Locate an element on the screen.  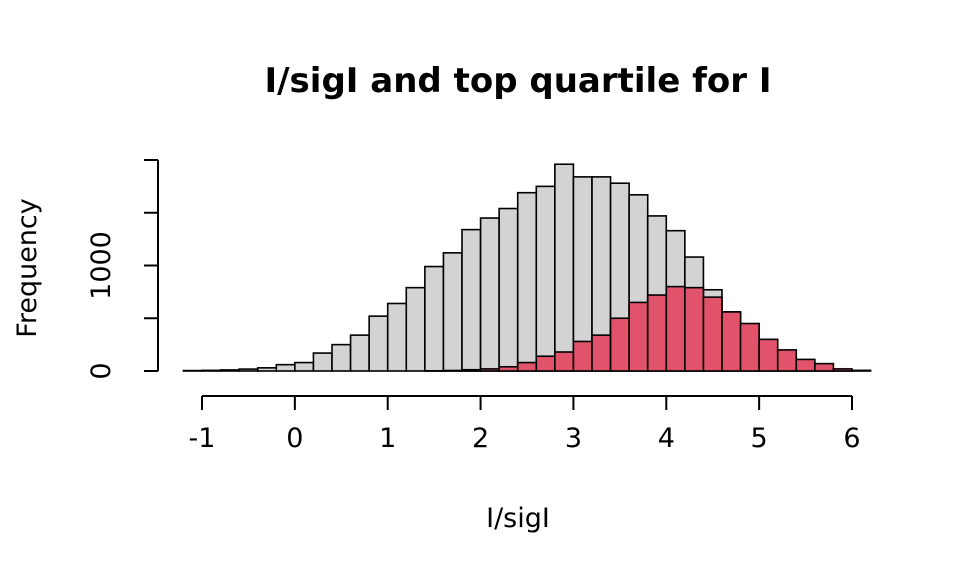
y-tick-label-0: 0 is located at coordinates (101, 370).